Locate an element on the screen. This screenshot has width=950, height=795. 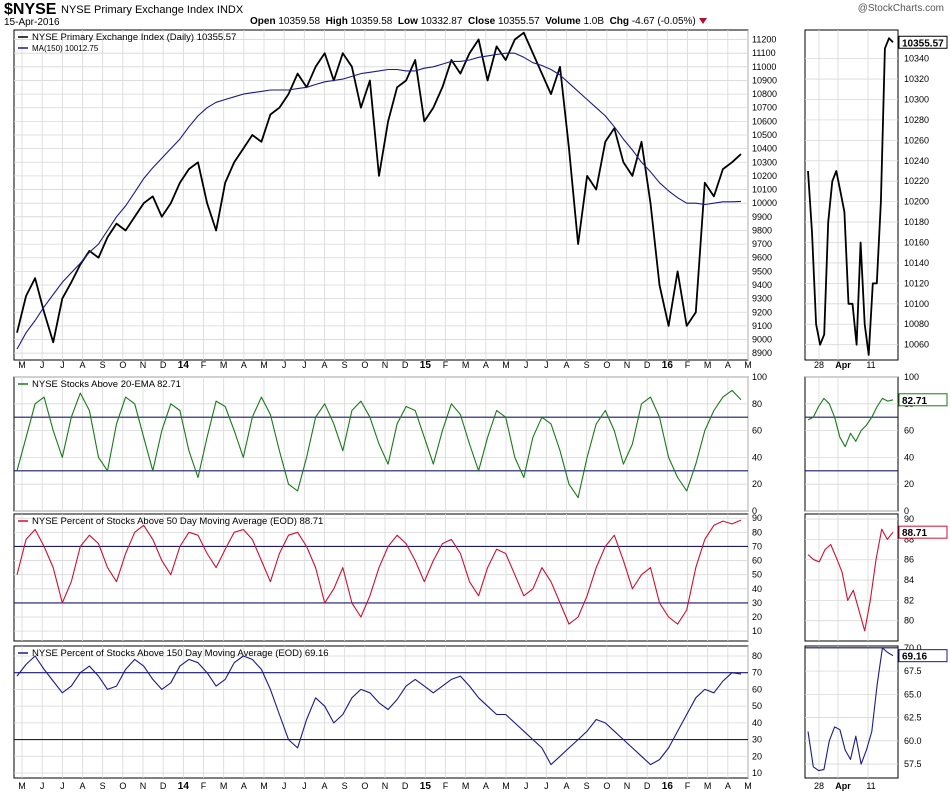
zoom-x-label: Apr is located at coordinates (843, 365).